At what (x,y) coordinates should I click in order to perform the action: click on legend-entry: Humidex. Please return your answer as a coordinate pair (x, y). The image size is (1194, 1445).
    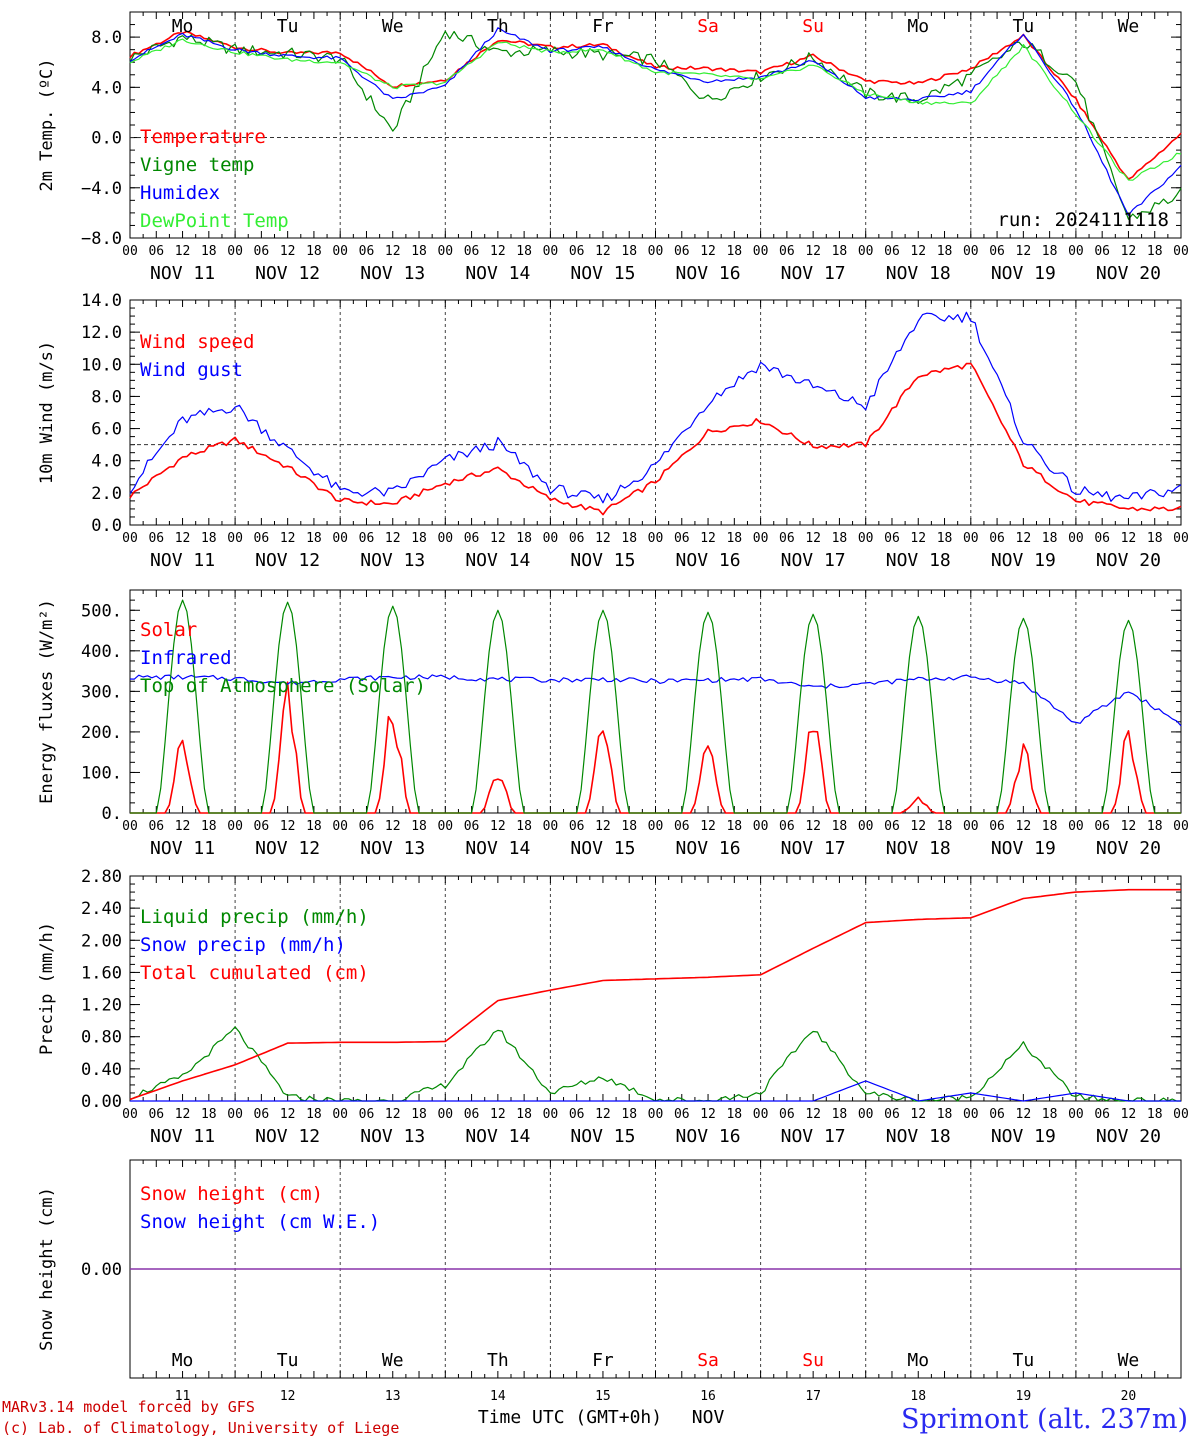
    Looking at the image, I should click on (180, 193).